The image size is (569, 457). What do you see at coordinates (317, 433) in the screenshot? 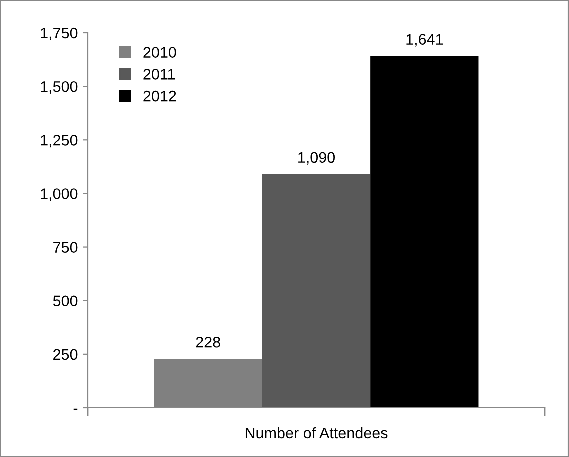
I see `x-tick-label: Number of Attendees` at bounding box center [317, 433].